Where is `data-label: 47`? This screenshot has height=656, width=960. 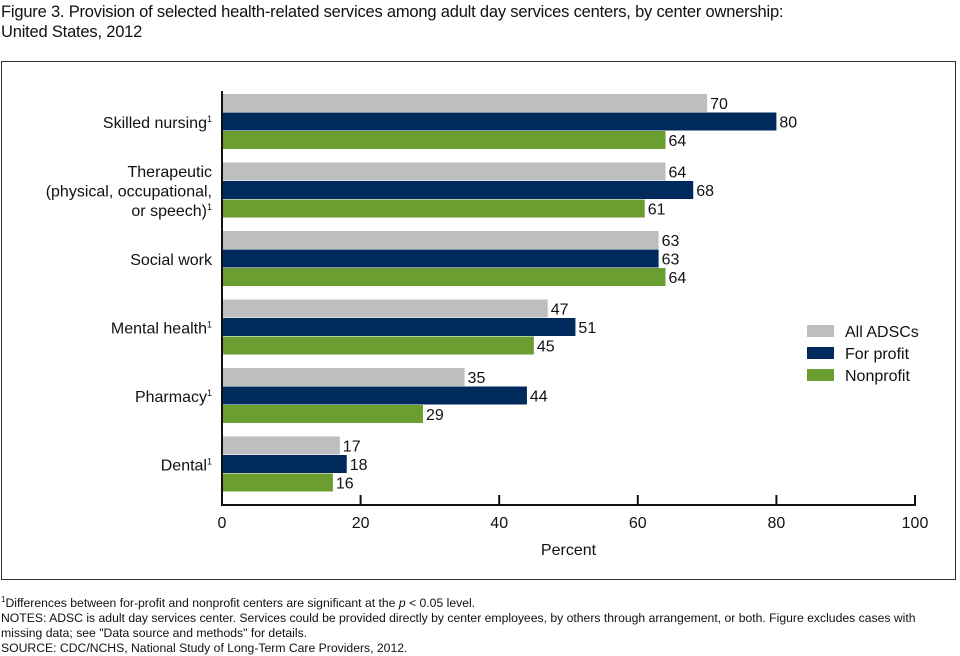
data-label: 47 is located at coordinates (560, 310).